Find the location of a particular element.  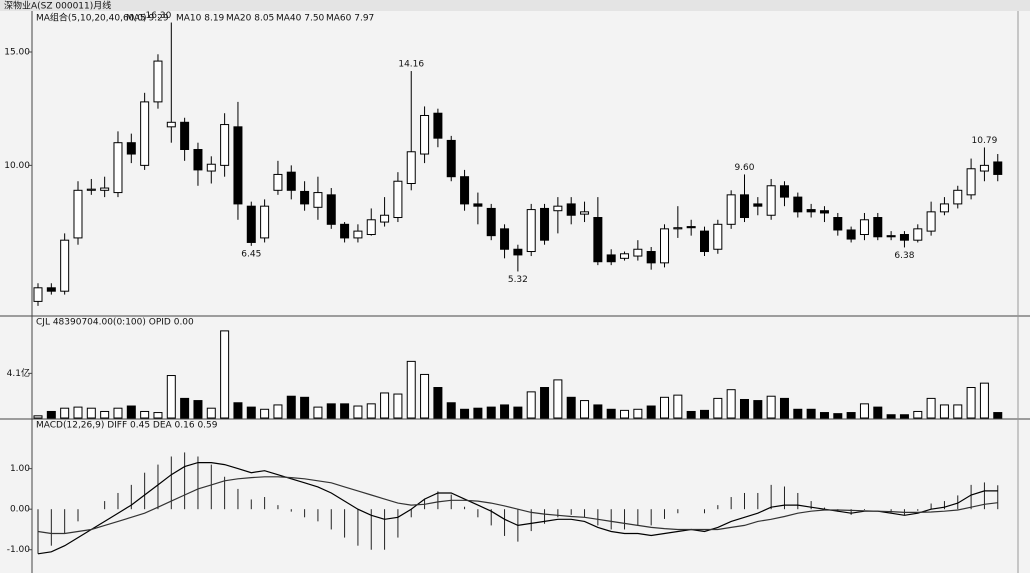

price-annotation: 9.60 is located at coordinates (744, 168).